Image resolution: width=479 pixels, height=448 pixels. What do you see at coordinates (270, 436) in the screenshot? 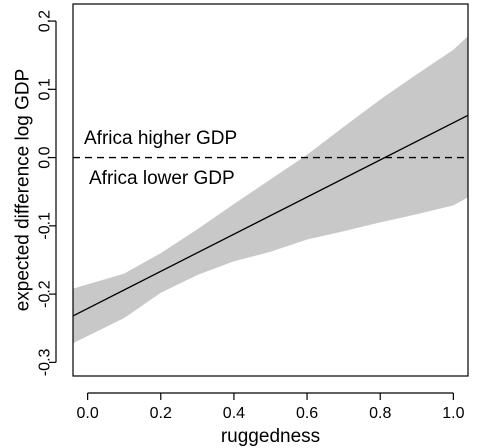
I see `x-axis-label: ruggedness` at bounding box center [270, 436].